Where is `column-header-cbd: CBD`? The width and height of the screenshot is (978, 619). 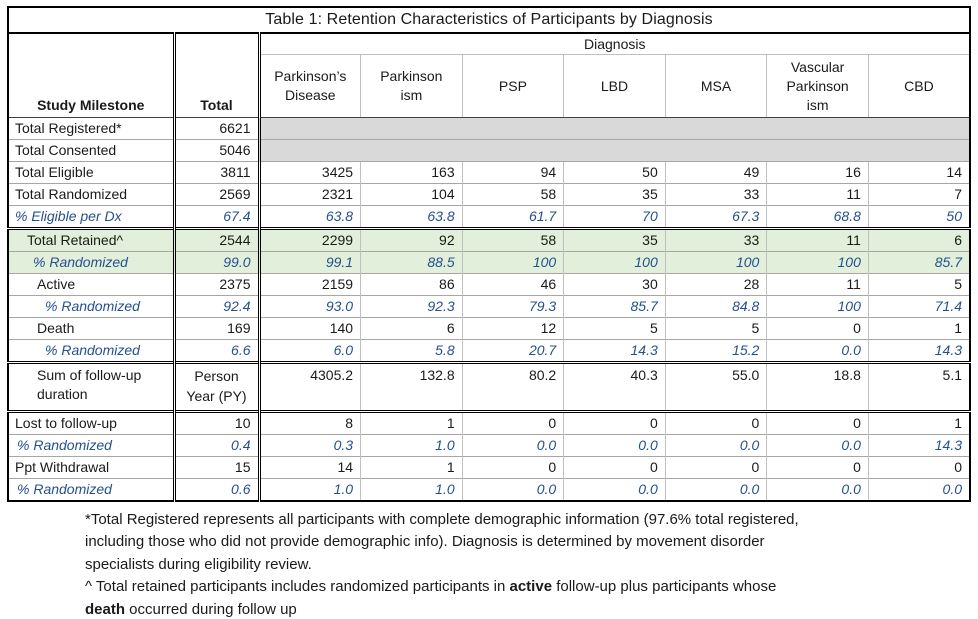
column-header-cbd: CBD is located at coordinates (918, 86).